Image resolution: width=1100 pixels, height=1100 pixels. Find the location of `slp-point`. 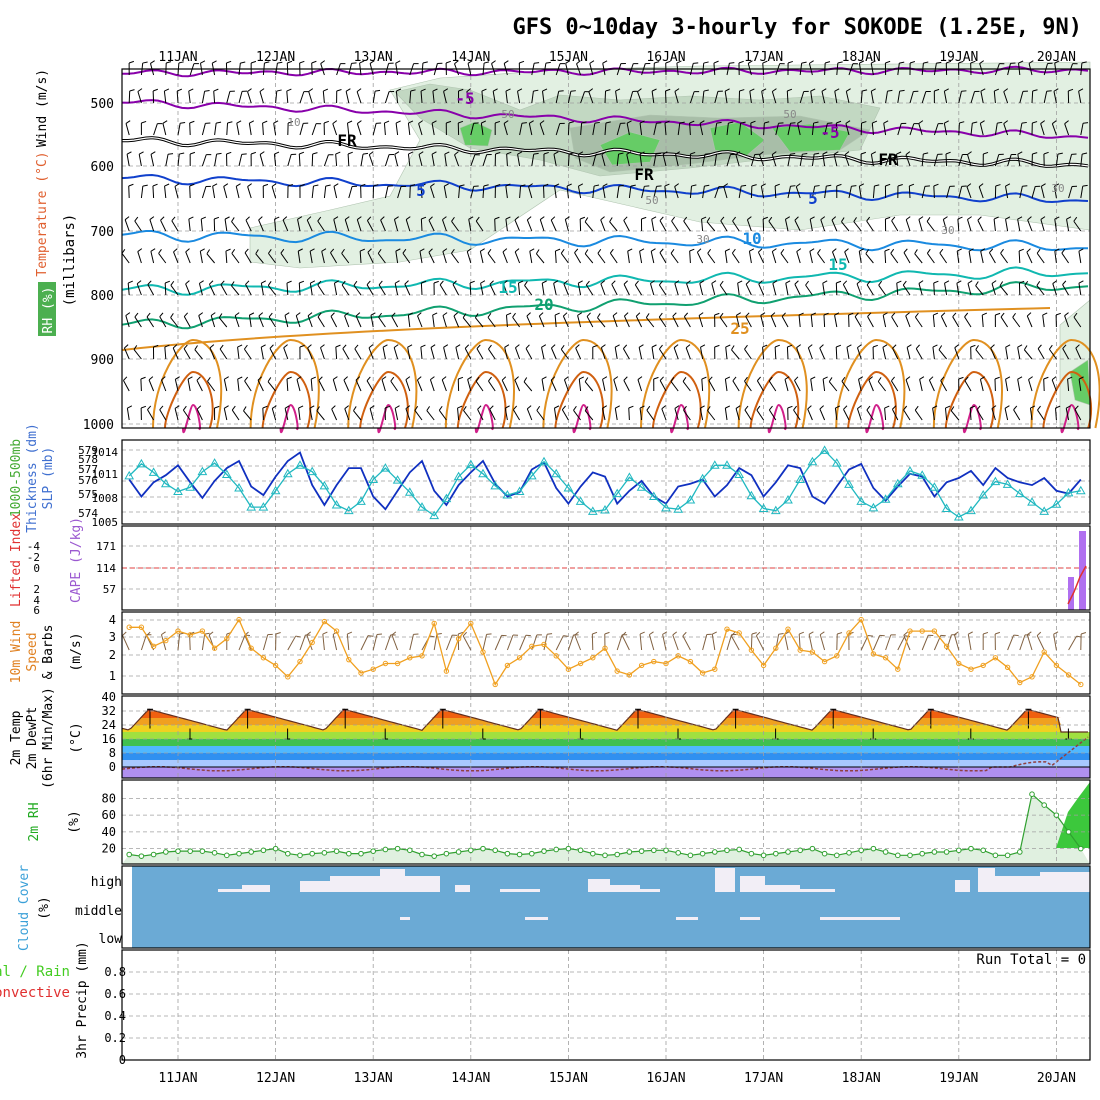

slp-point is located at coordinates (666, 507).